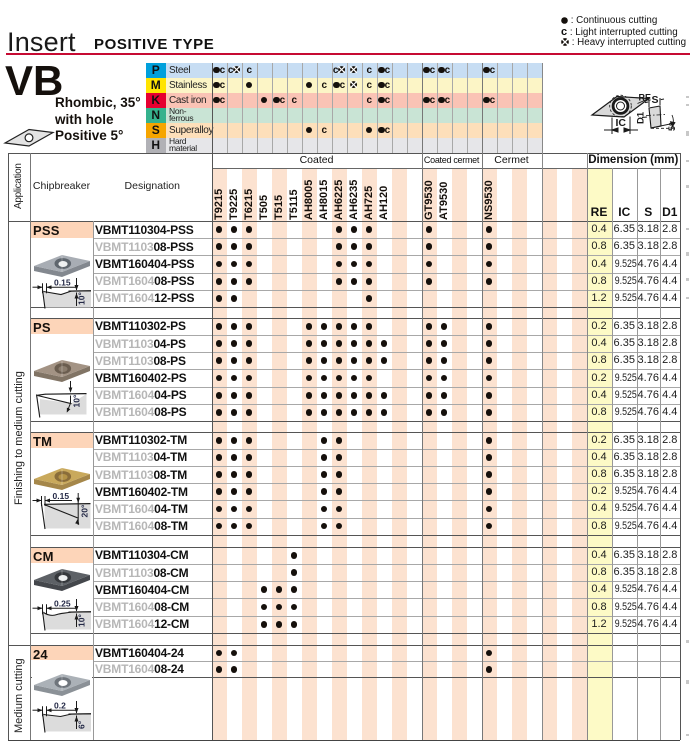 This screenshot has height=745, width=690. I want to click on svg-text: D1, so click(641, 117).